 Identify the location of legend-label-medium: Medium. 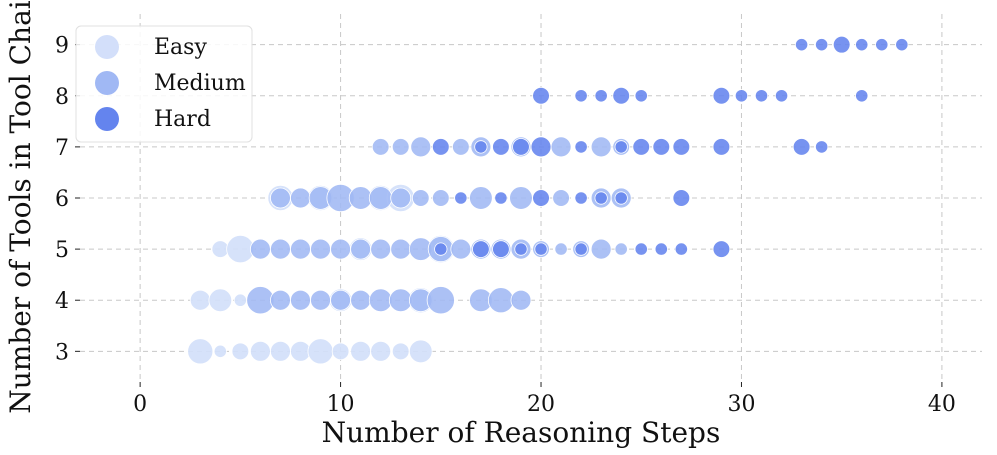
(200, 83).